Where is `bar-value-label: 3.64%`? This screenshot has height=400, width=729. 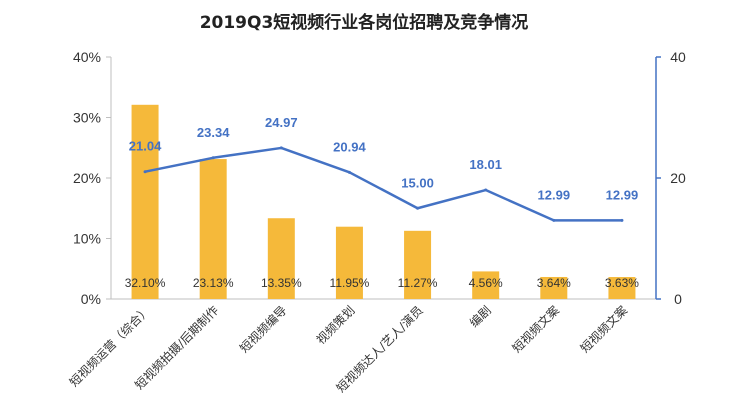 bar-value-label: 3.64% is located at coordinates (554, 283).